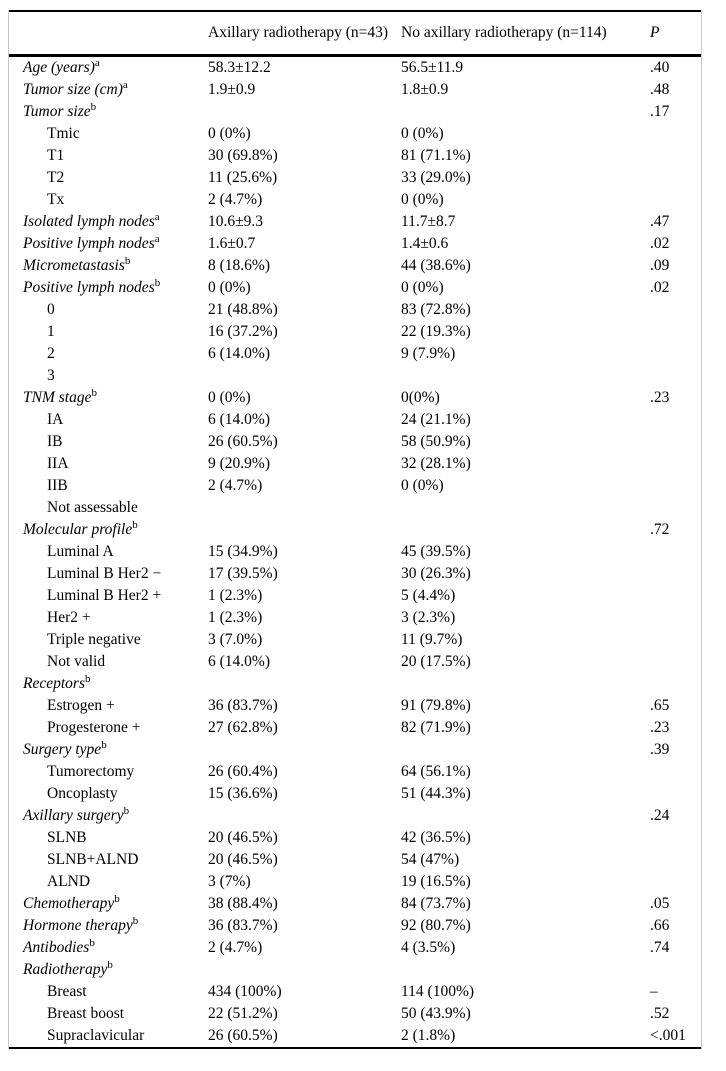 The image size is (726, 1071). What do you see at coordinates (430, 859) in the screenshot?
I see `cell-group2: 54 (47%)` at bounding box center [430, 859].